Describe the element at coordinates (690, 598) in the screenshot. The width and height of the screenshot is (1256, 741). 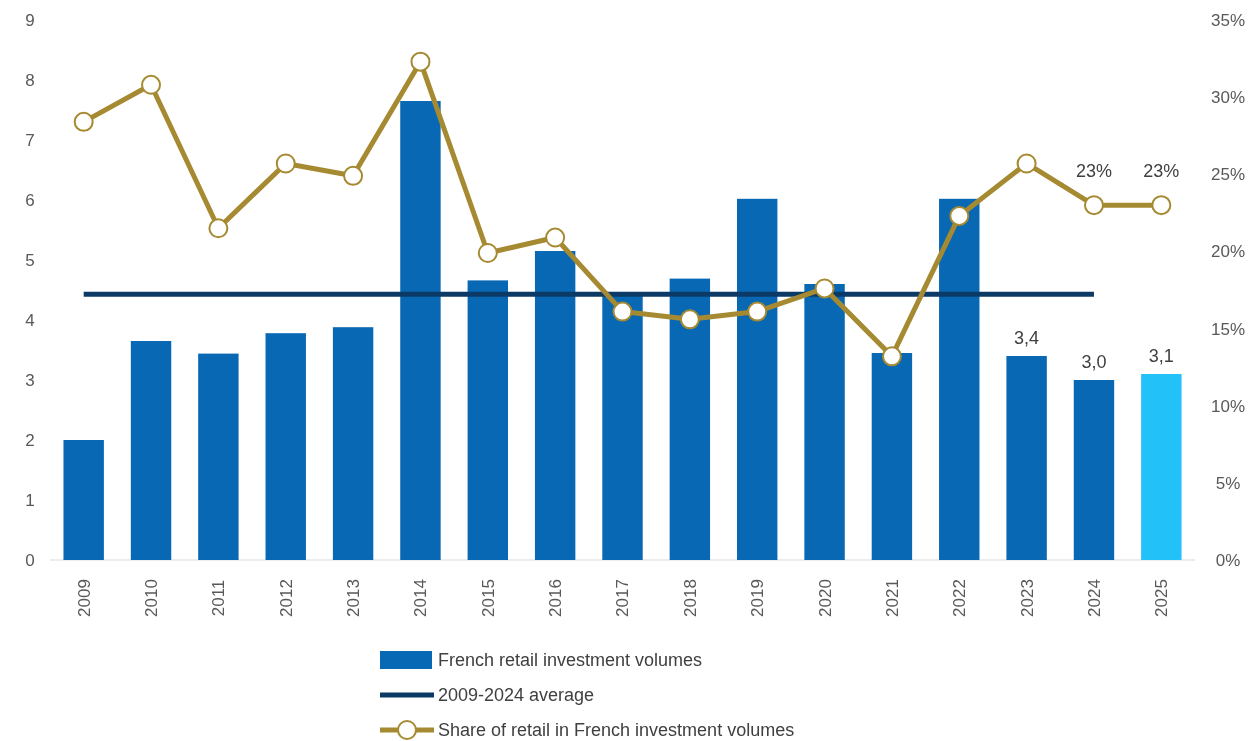
I see `x-tick-label: 2018` at that location.